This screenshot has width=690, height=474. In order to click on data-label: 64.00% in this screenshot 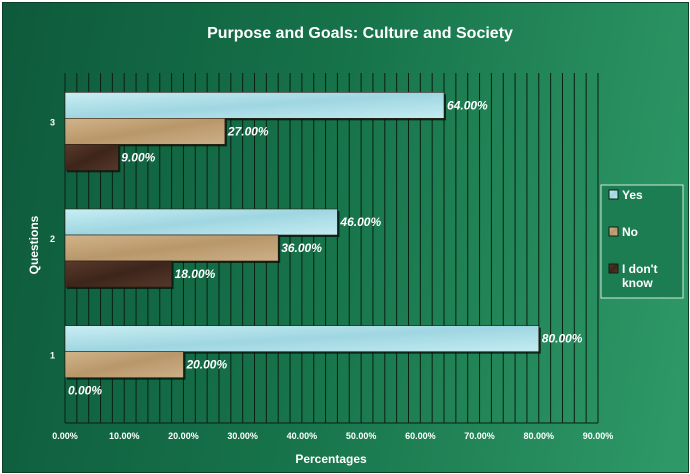, I will do `click(467, 105)`.